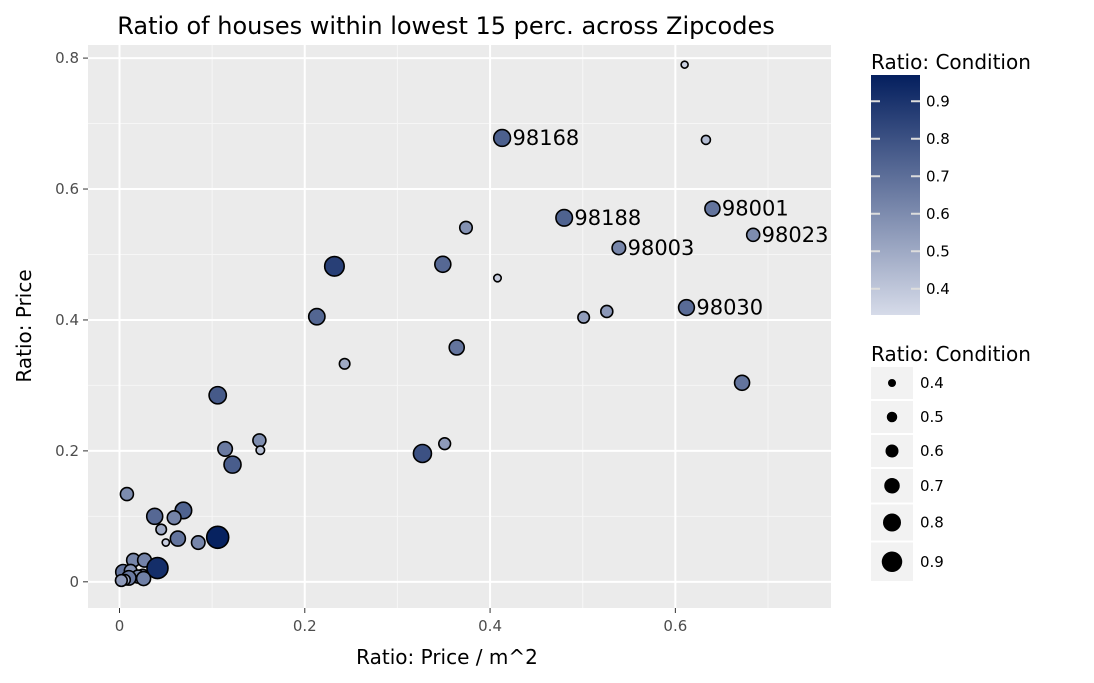 This screenshot has height=683, width=1094. What do you see at coordinates (545, 138) in the screenshot?
I see `point-label: 98168` at bounding box center [545, 138].